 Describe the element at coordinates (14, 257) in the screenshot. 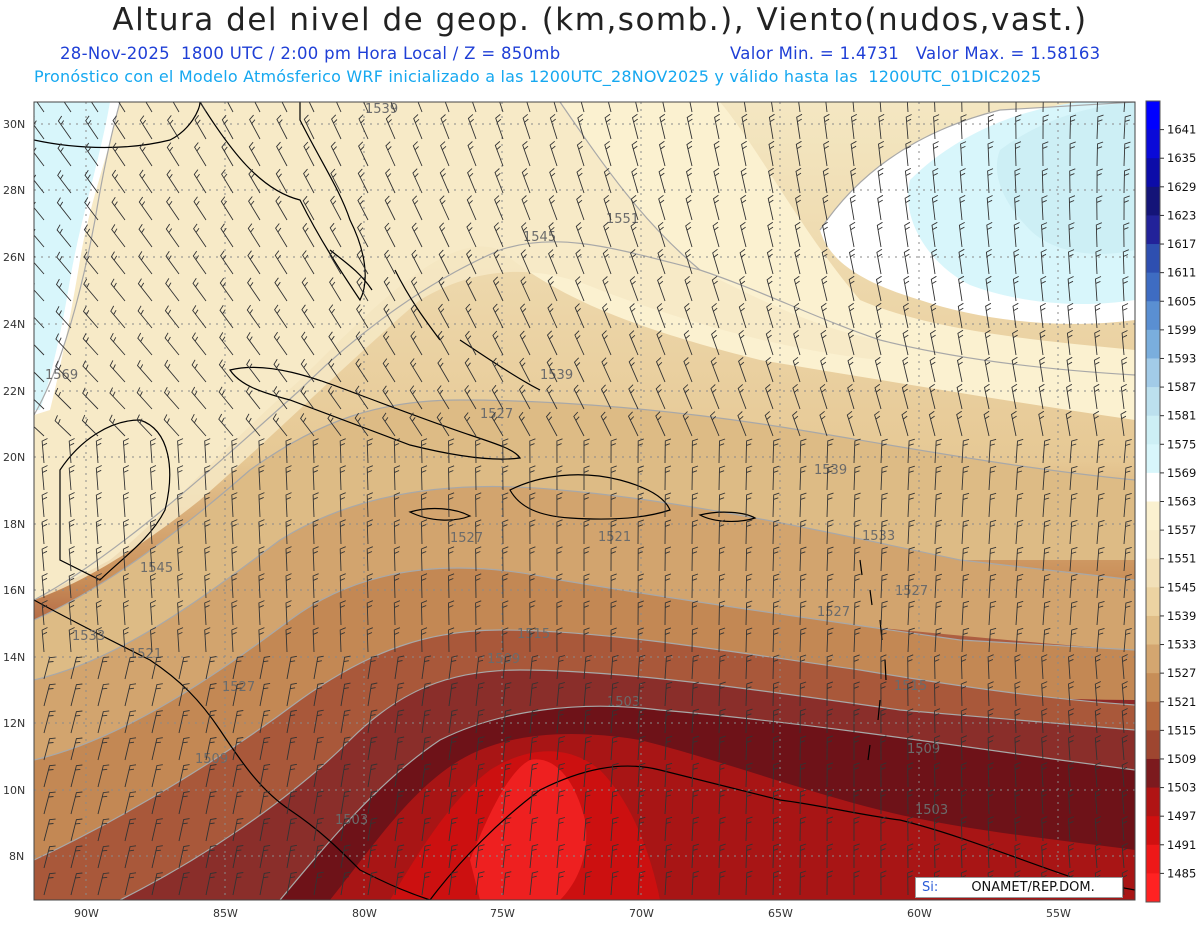

I see `lat-label: 26N` at that location.